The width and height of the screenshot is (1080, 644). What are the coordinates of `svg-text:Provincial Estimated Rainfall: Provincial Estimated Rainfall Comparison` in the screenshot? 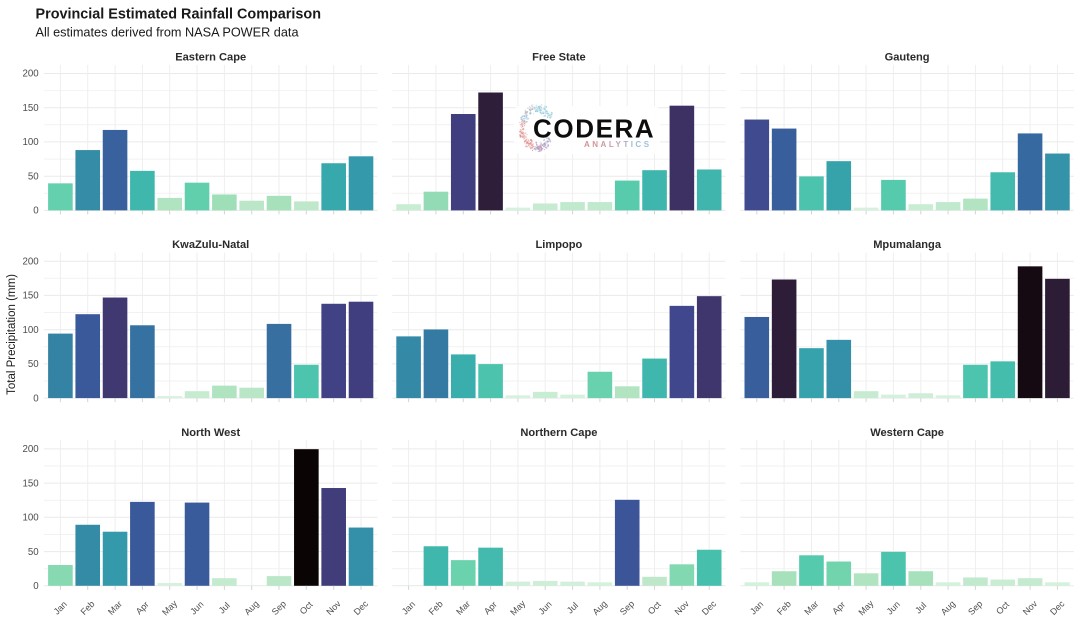 It's located at (179, 15).